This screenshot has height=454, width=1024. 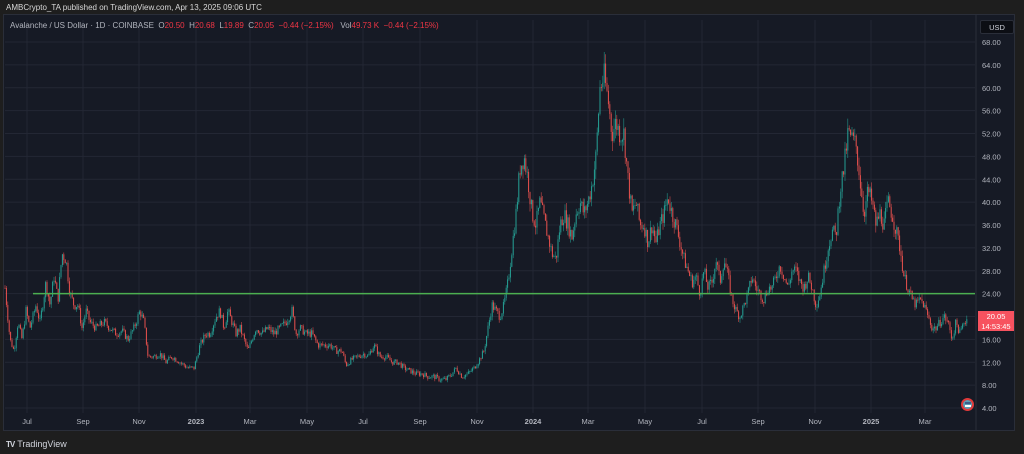 What do you see at coordinates (997, 27) in the screenshot?
I see `currency-button: USD` at bounding box center [997, 27].